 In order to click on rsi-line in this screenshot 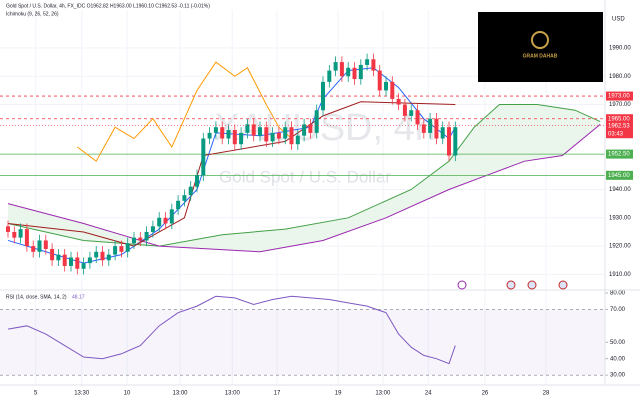, I will do `click(231, 330)`.